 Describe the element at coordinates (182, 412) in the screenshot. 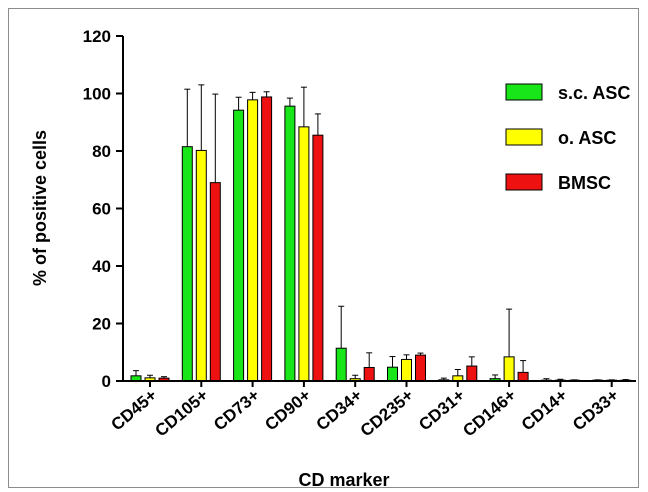

I see `x-tick-label: CD105+` at that location.